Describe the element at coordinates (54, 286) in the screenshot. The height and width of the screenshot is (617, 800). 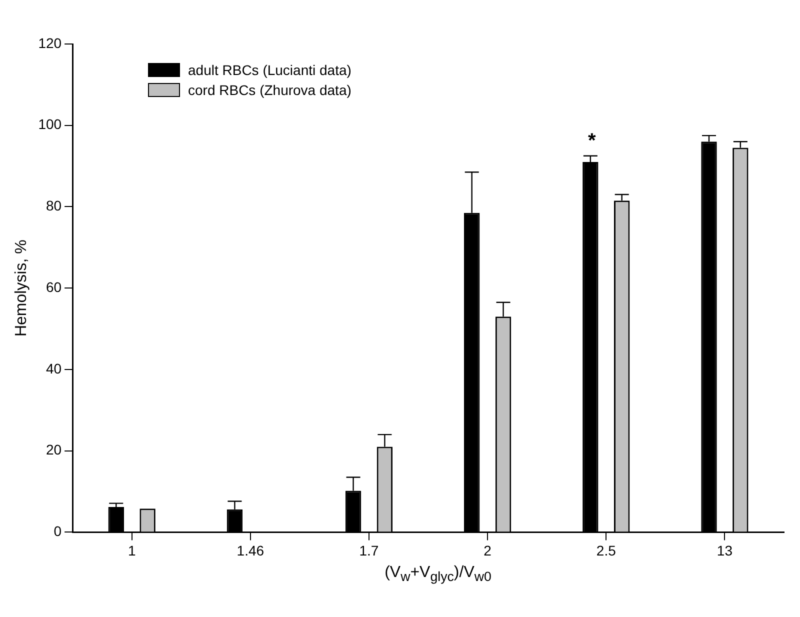
I see `y-tick-label: 60` at that location.